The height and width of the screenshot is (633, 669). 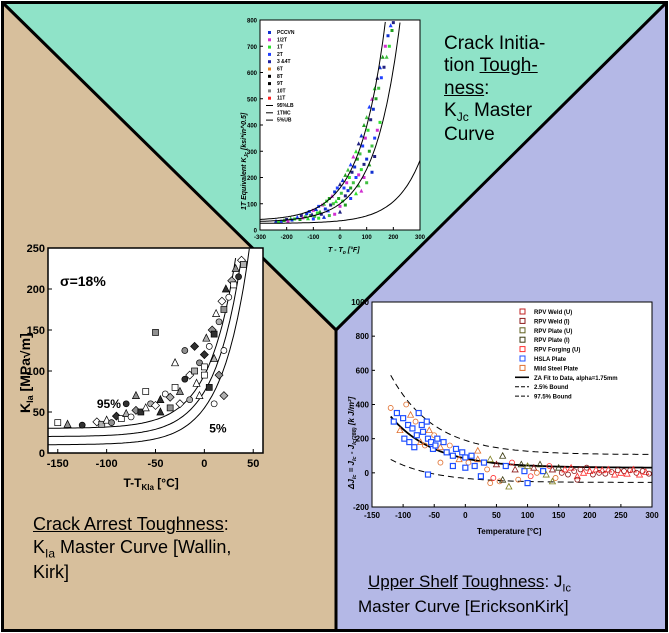 What do you see at coordinates (128, 524) in the screenshot?
I see `caption-arrest-title: Crack Arrest Toughness` at bounding box center [128, 524].